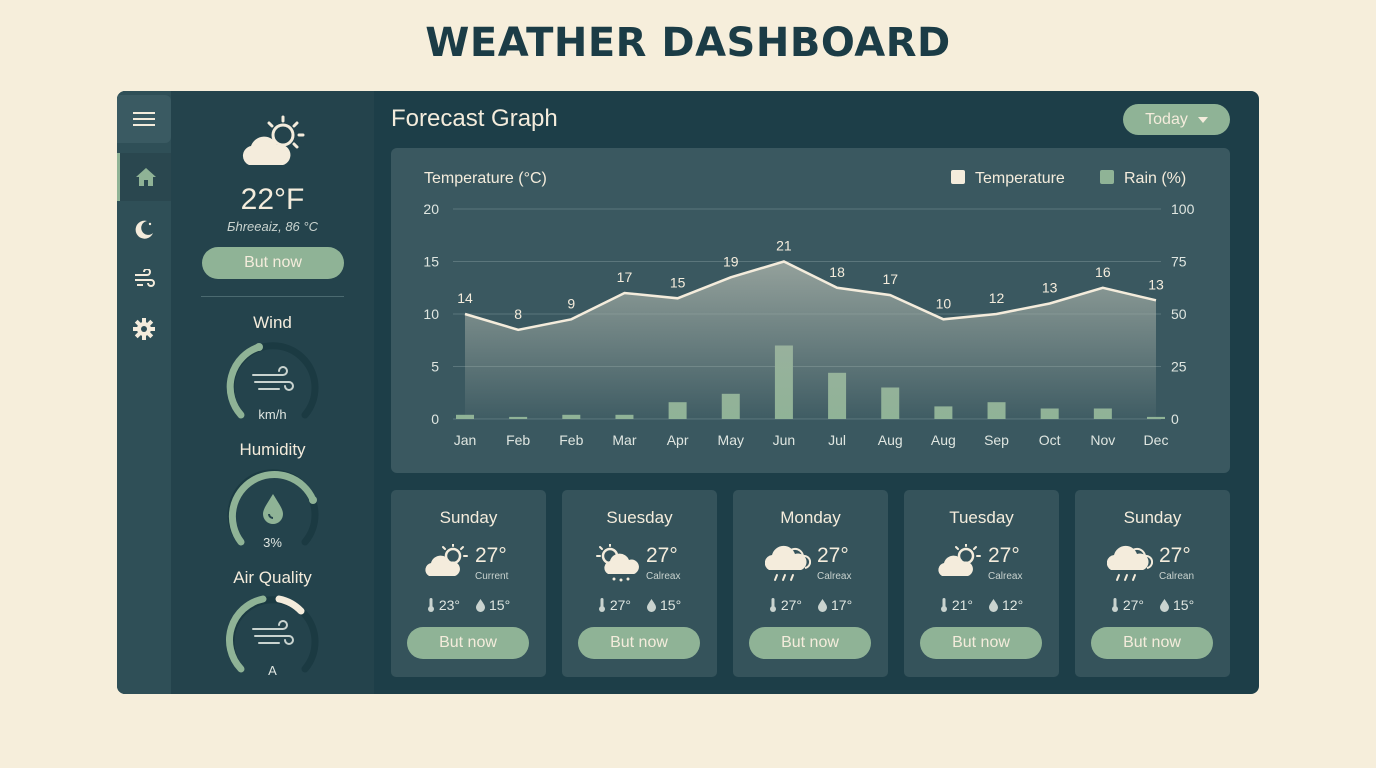 The image size is (1376, 768). I want to click on current-subtitle: Бhreeaiz, 86 °C, so click(272, 226).